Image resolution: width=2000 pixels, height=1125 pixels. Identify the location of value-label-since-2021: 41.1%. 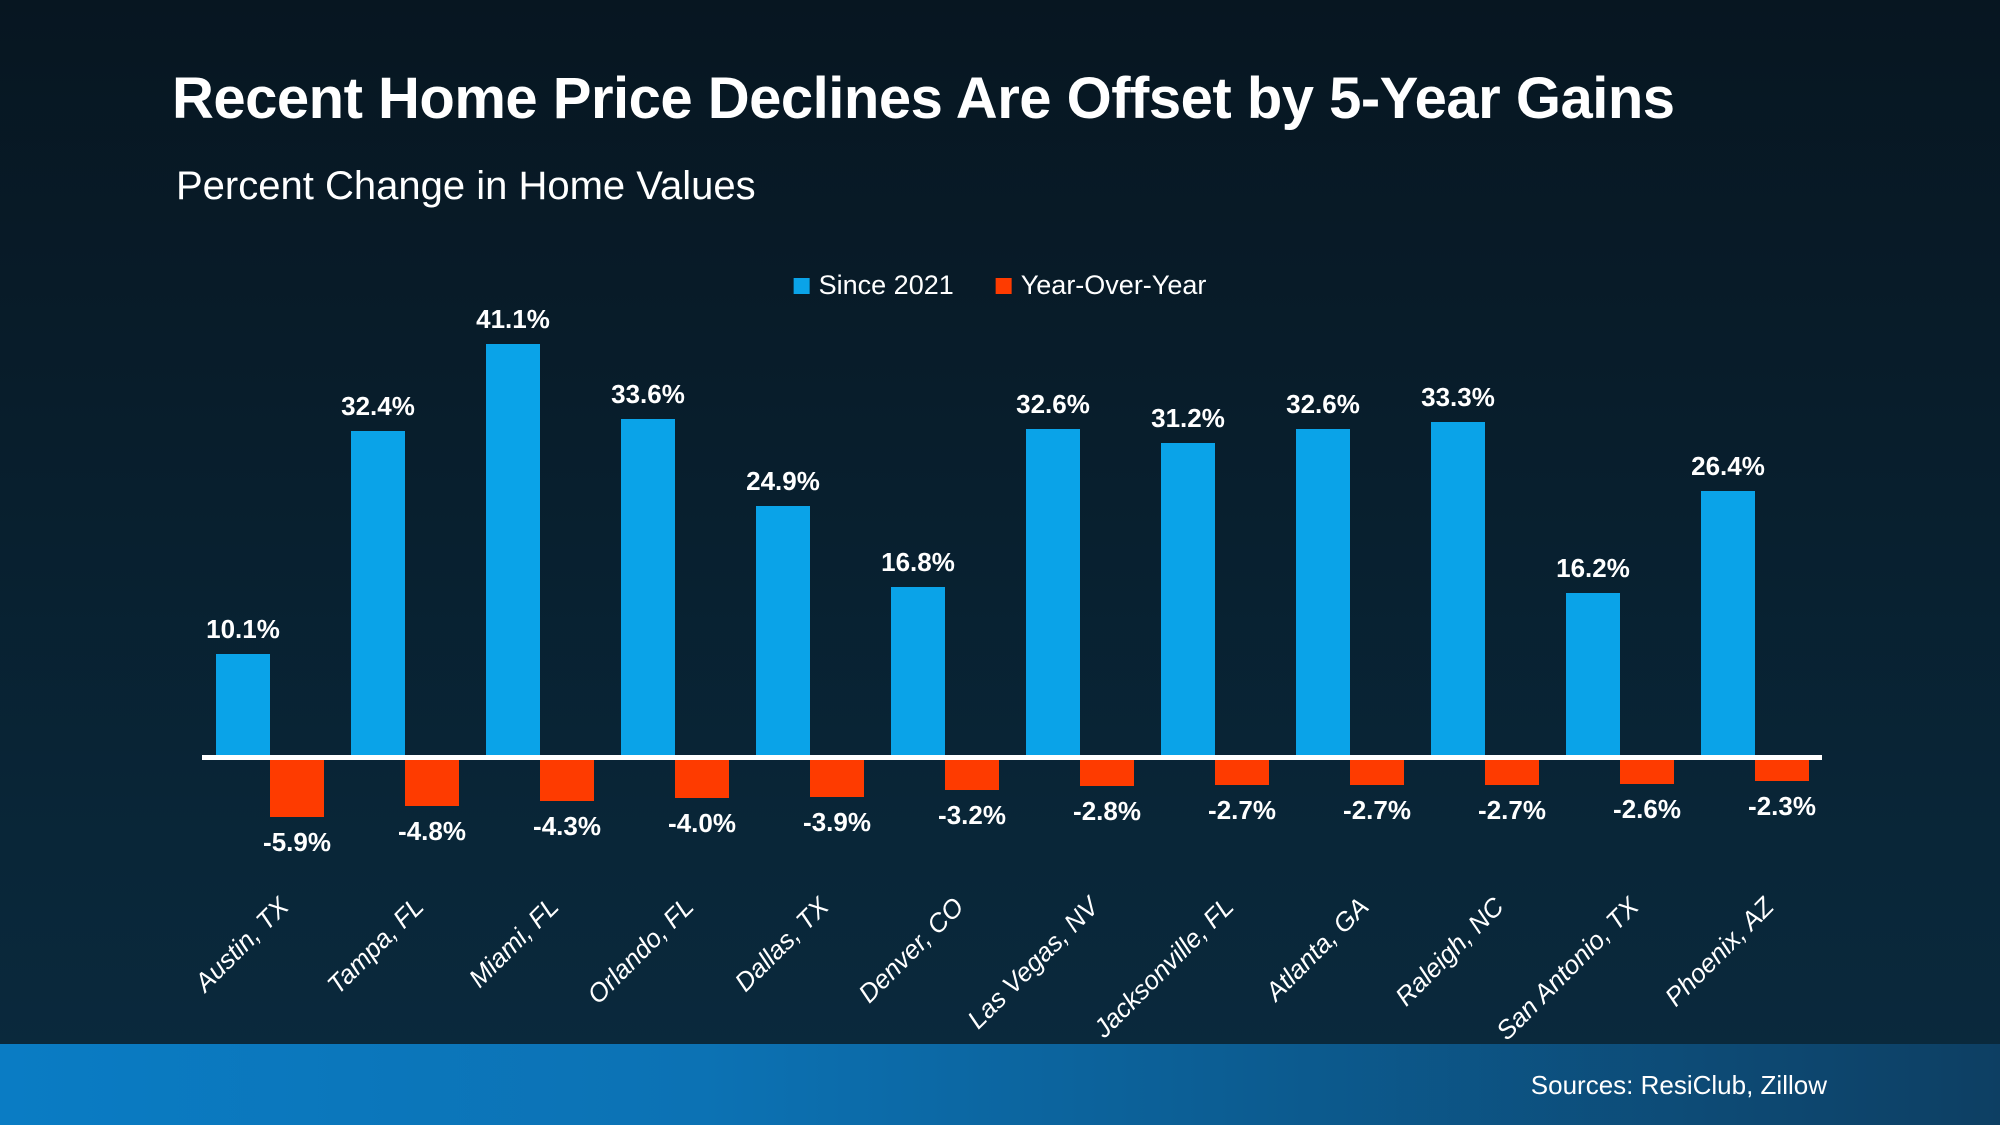
(513, 319).